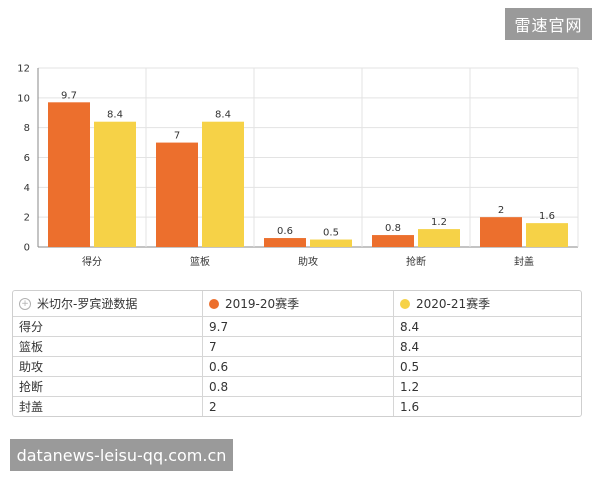  I want to click on y-tick-label: 0, so click(27, 248).